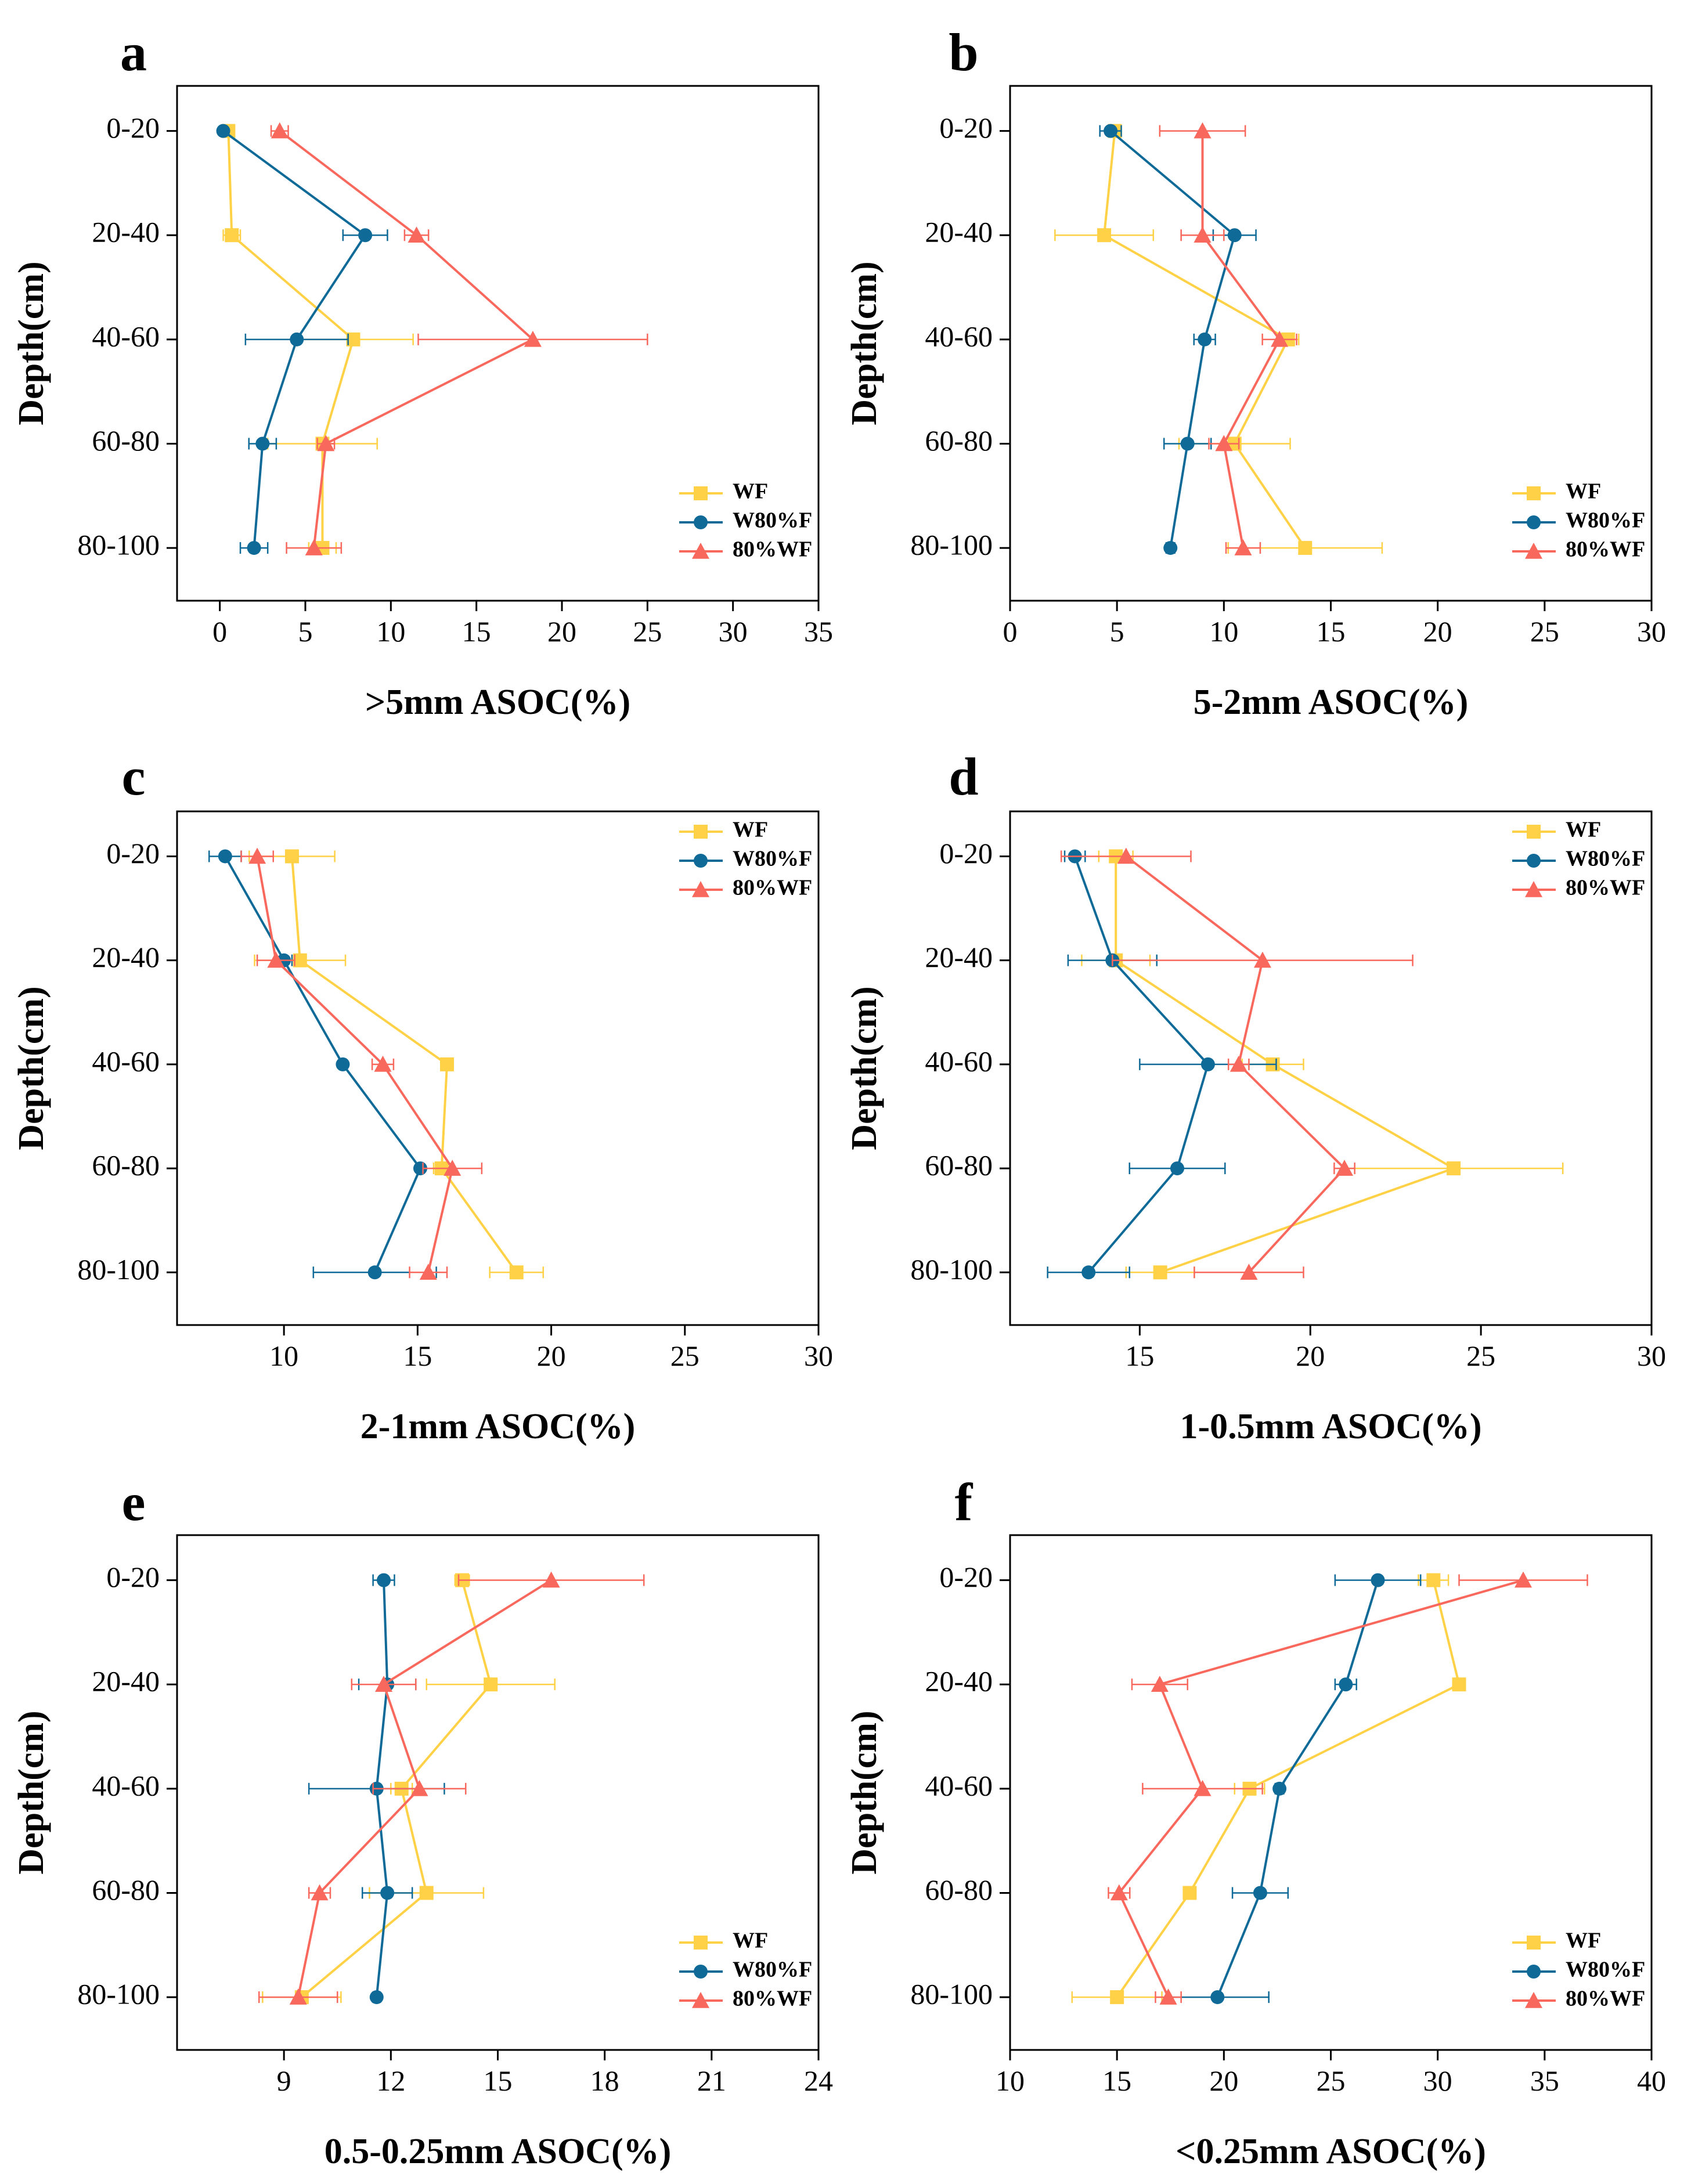 Image resolution: width=1691 pixels, height=2184 pixels. I want to click on series-WF, so click(1219, 339).